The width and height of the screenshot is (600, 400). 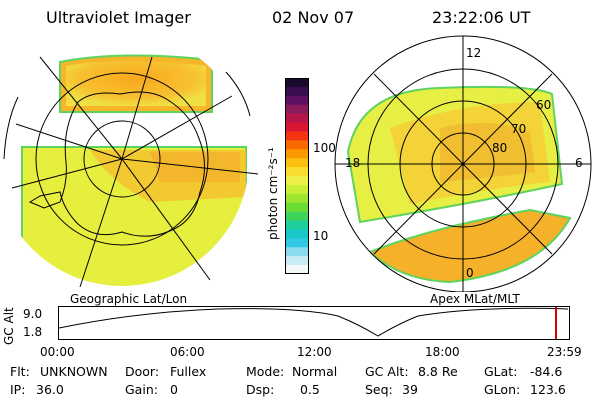 I want to click on glat-value: -84.6, so click(x=546, y=371).